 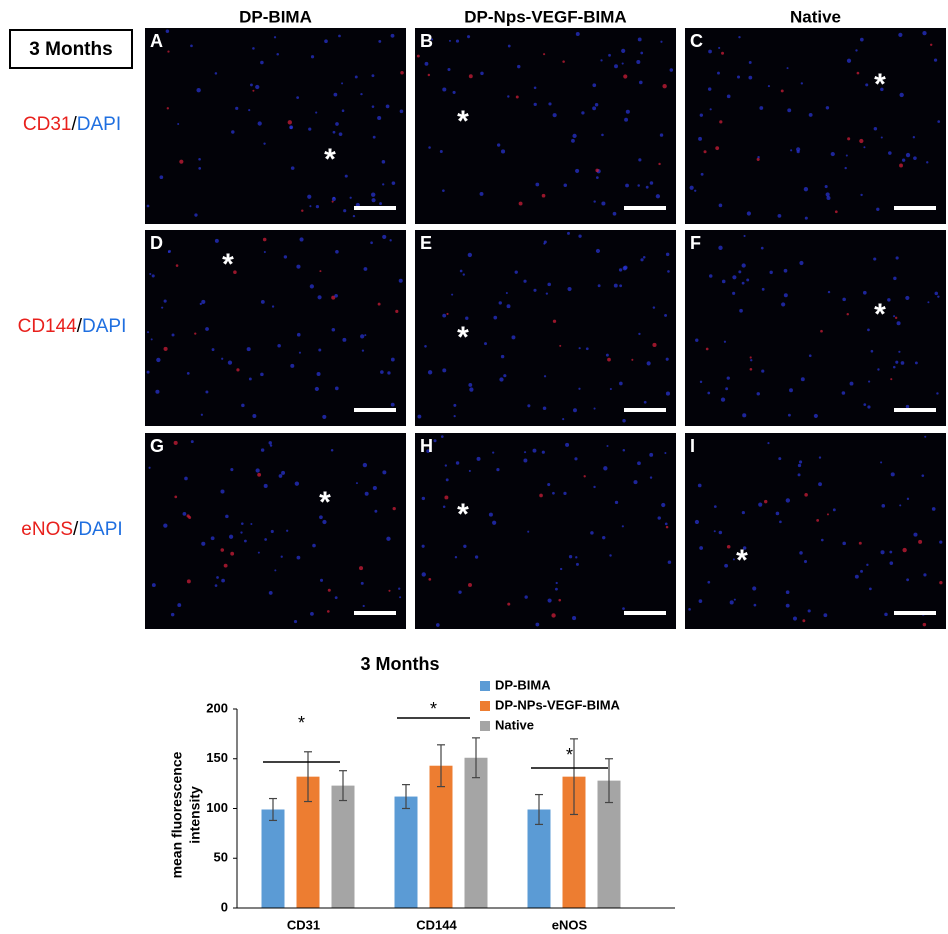 I want to click on x-tick-label: eNOS, so click(x=570, y=924).